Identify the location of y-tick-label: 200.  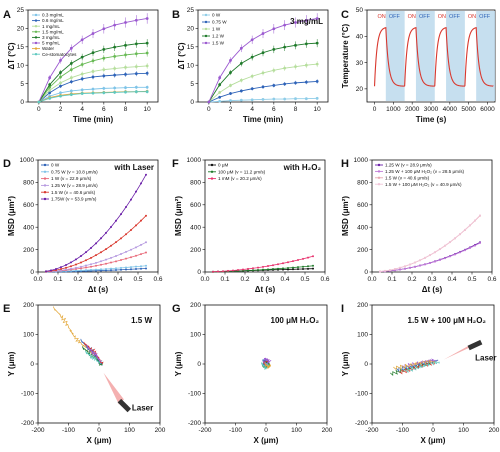
(362, 305).